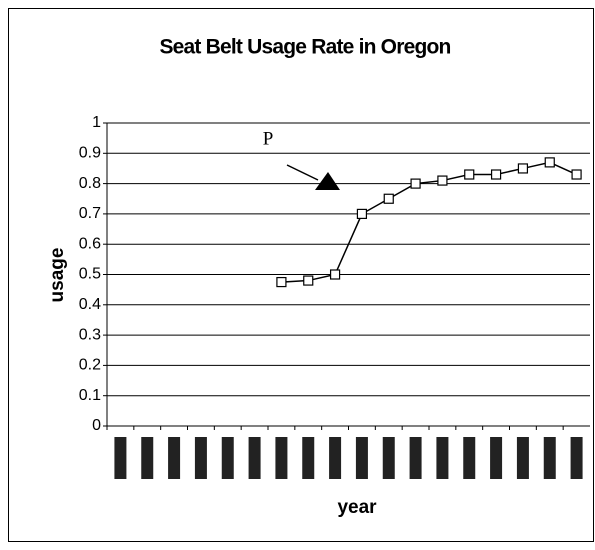 This screenshot has width=595, height=550. What do you see at coordinates (90, 183) in the screenshot?
I see `y-tick-label: 0.8` at bounding box center [90, 183].